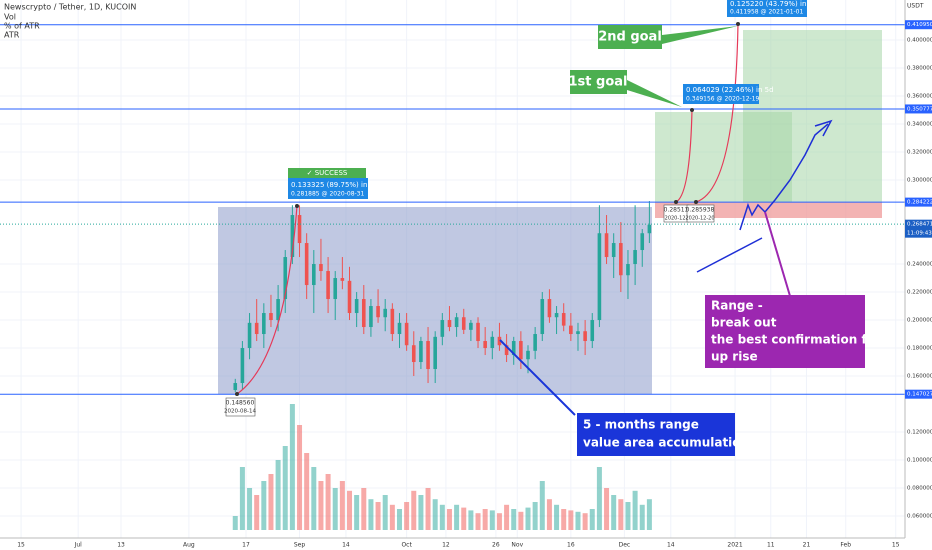  I want to click on point, so click(237, 394).